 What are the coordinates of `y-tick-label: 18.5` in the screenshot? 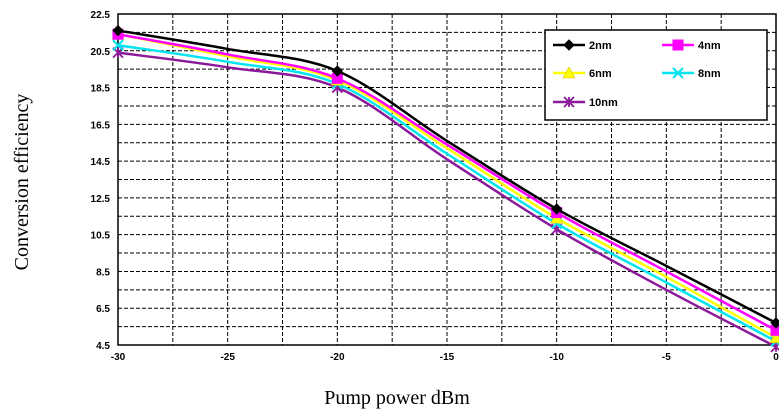 It's located at (101, 89).